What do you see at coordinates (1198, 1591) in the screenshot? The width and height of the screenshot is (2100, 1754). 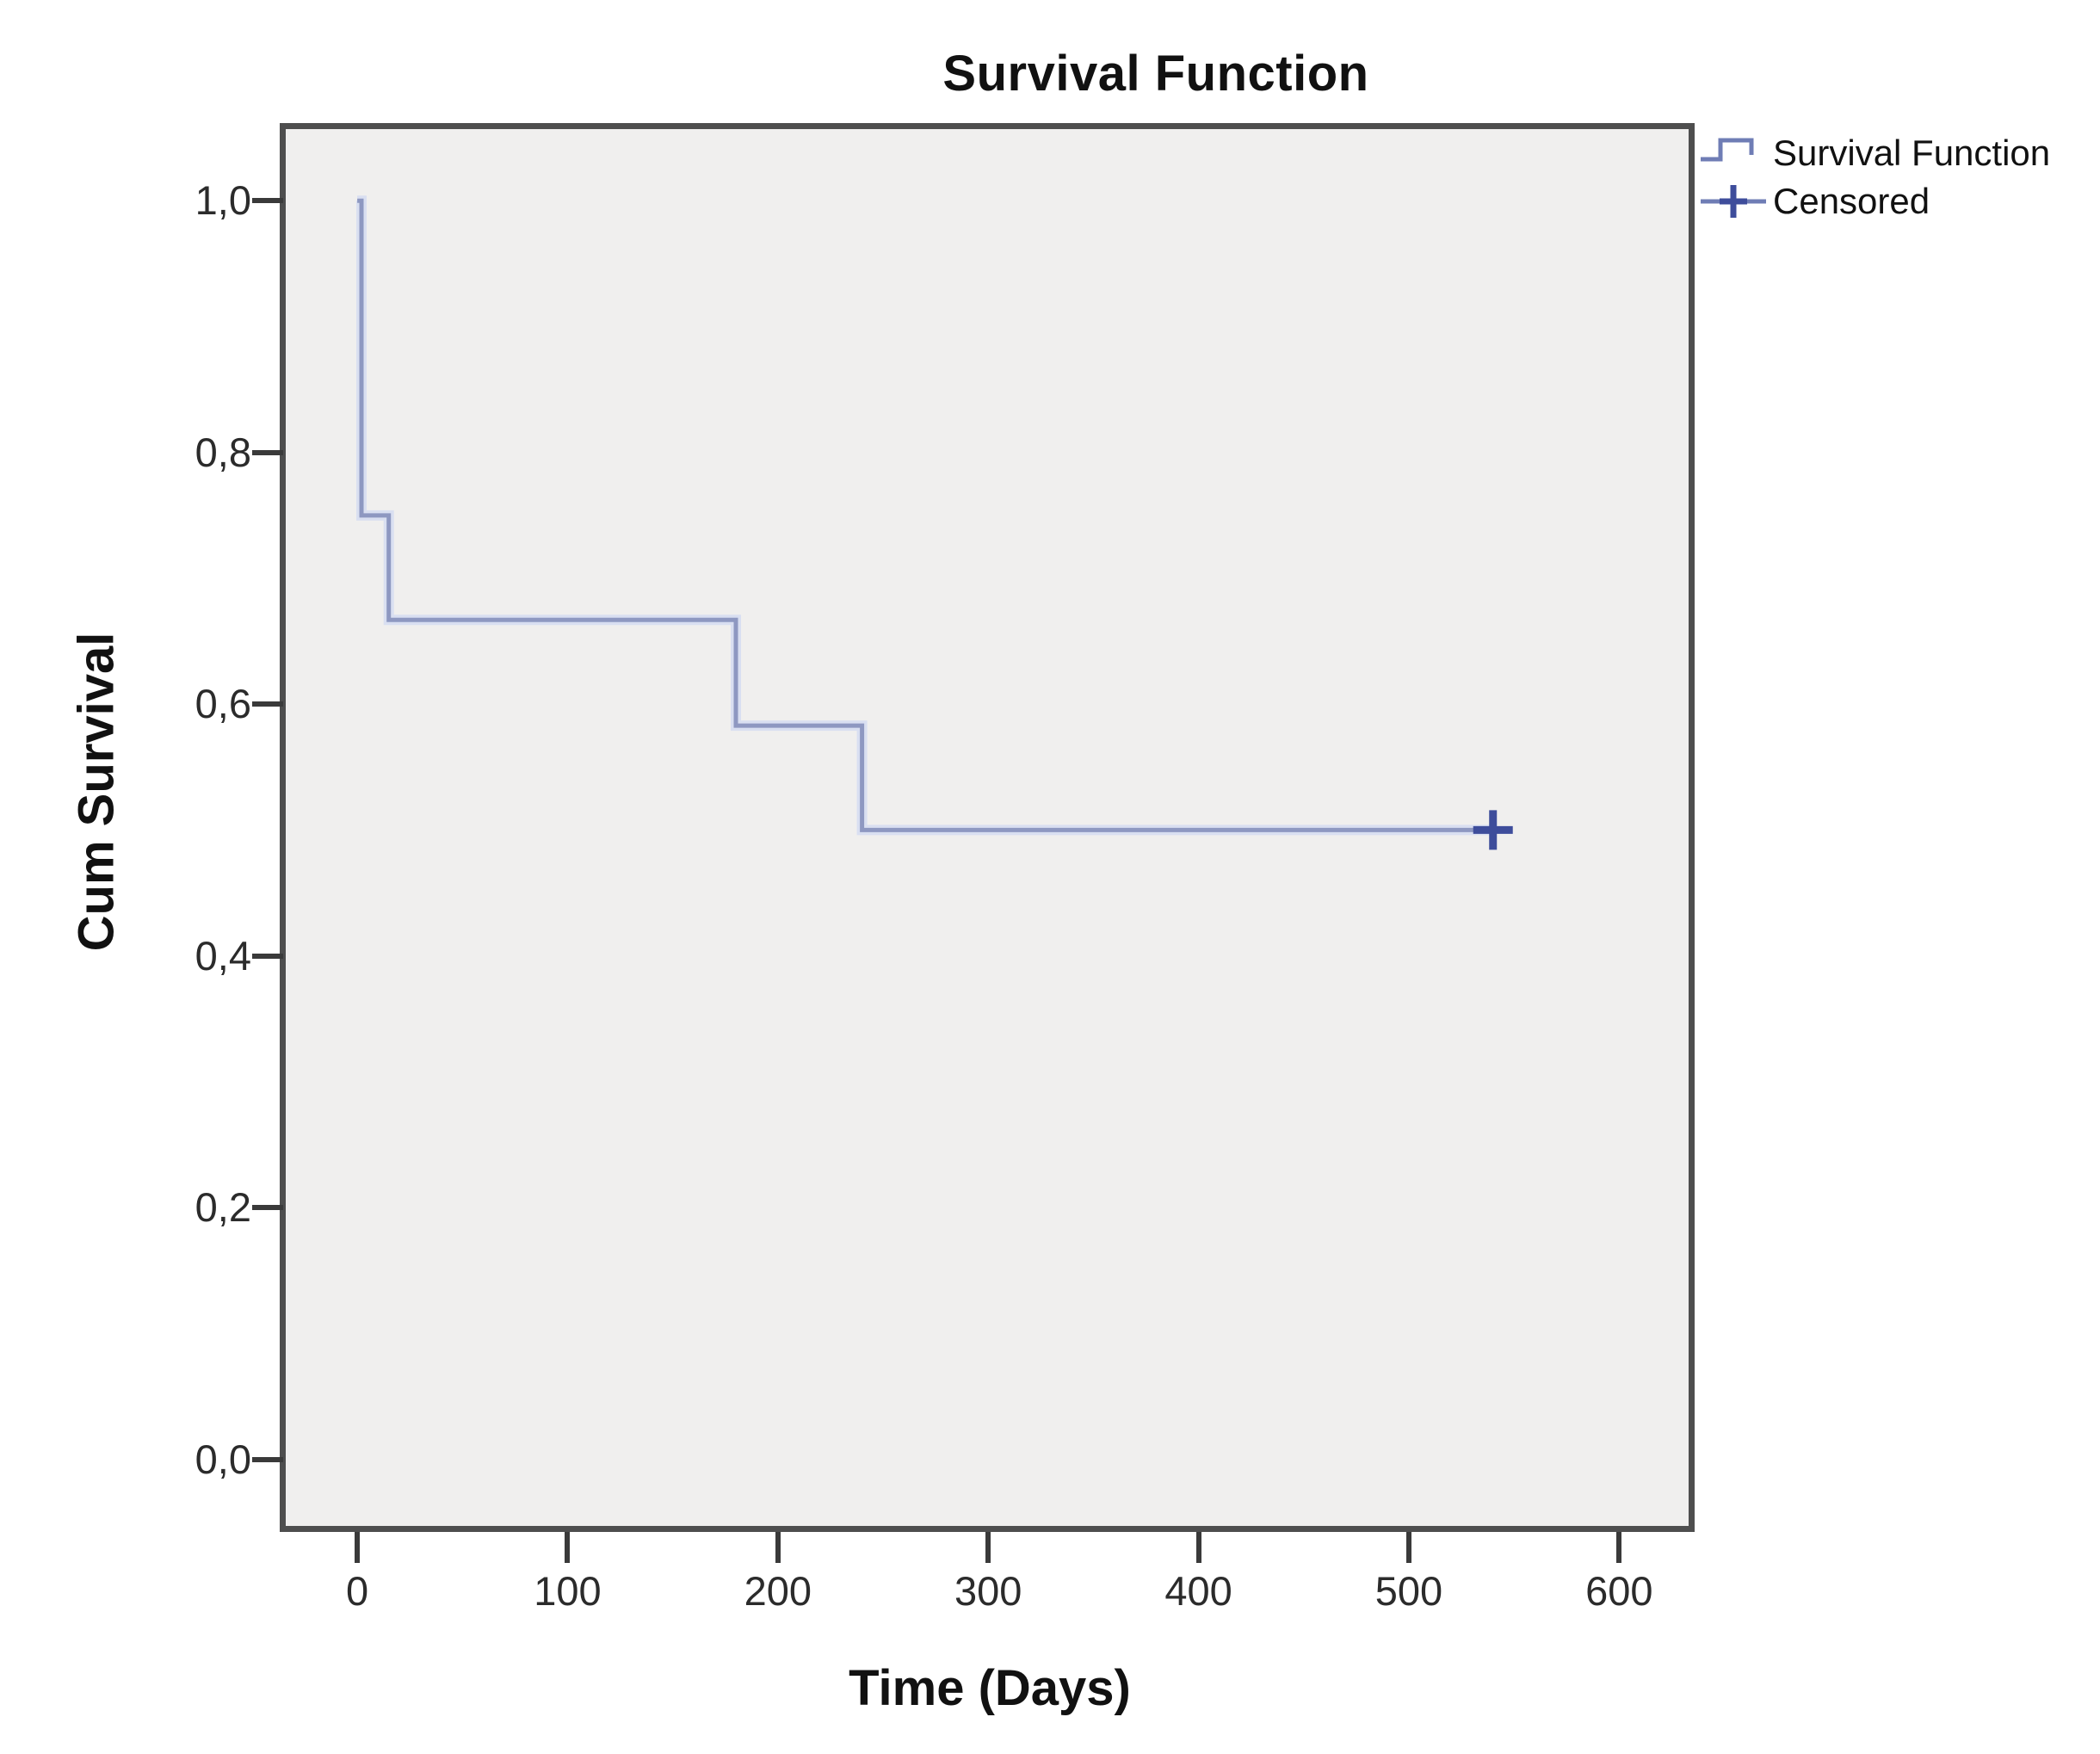 I see `x-tick-label: 400` at bounding box center [1198, 1591].